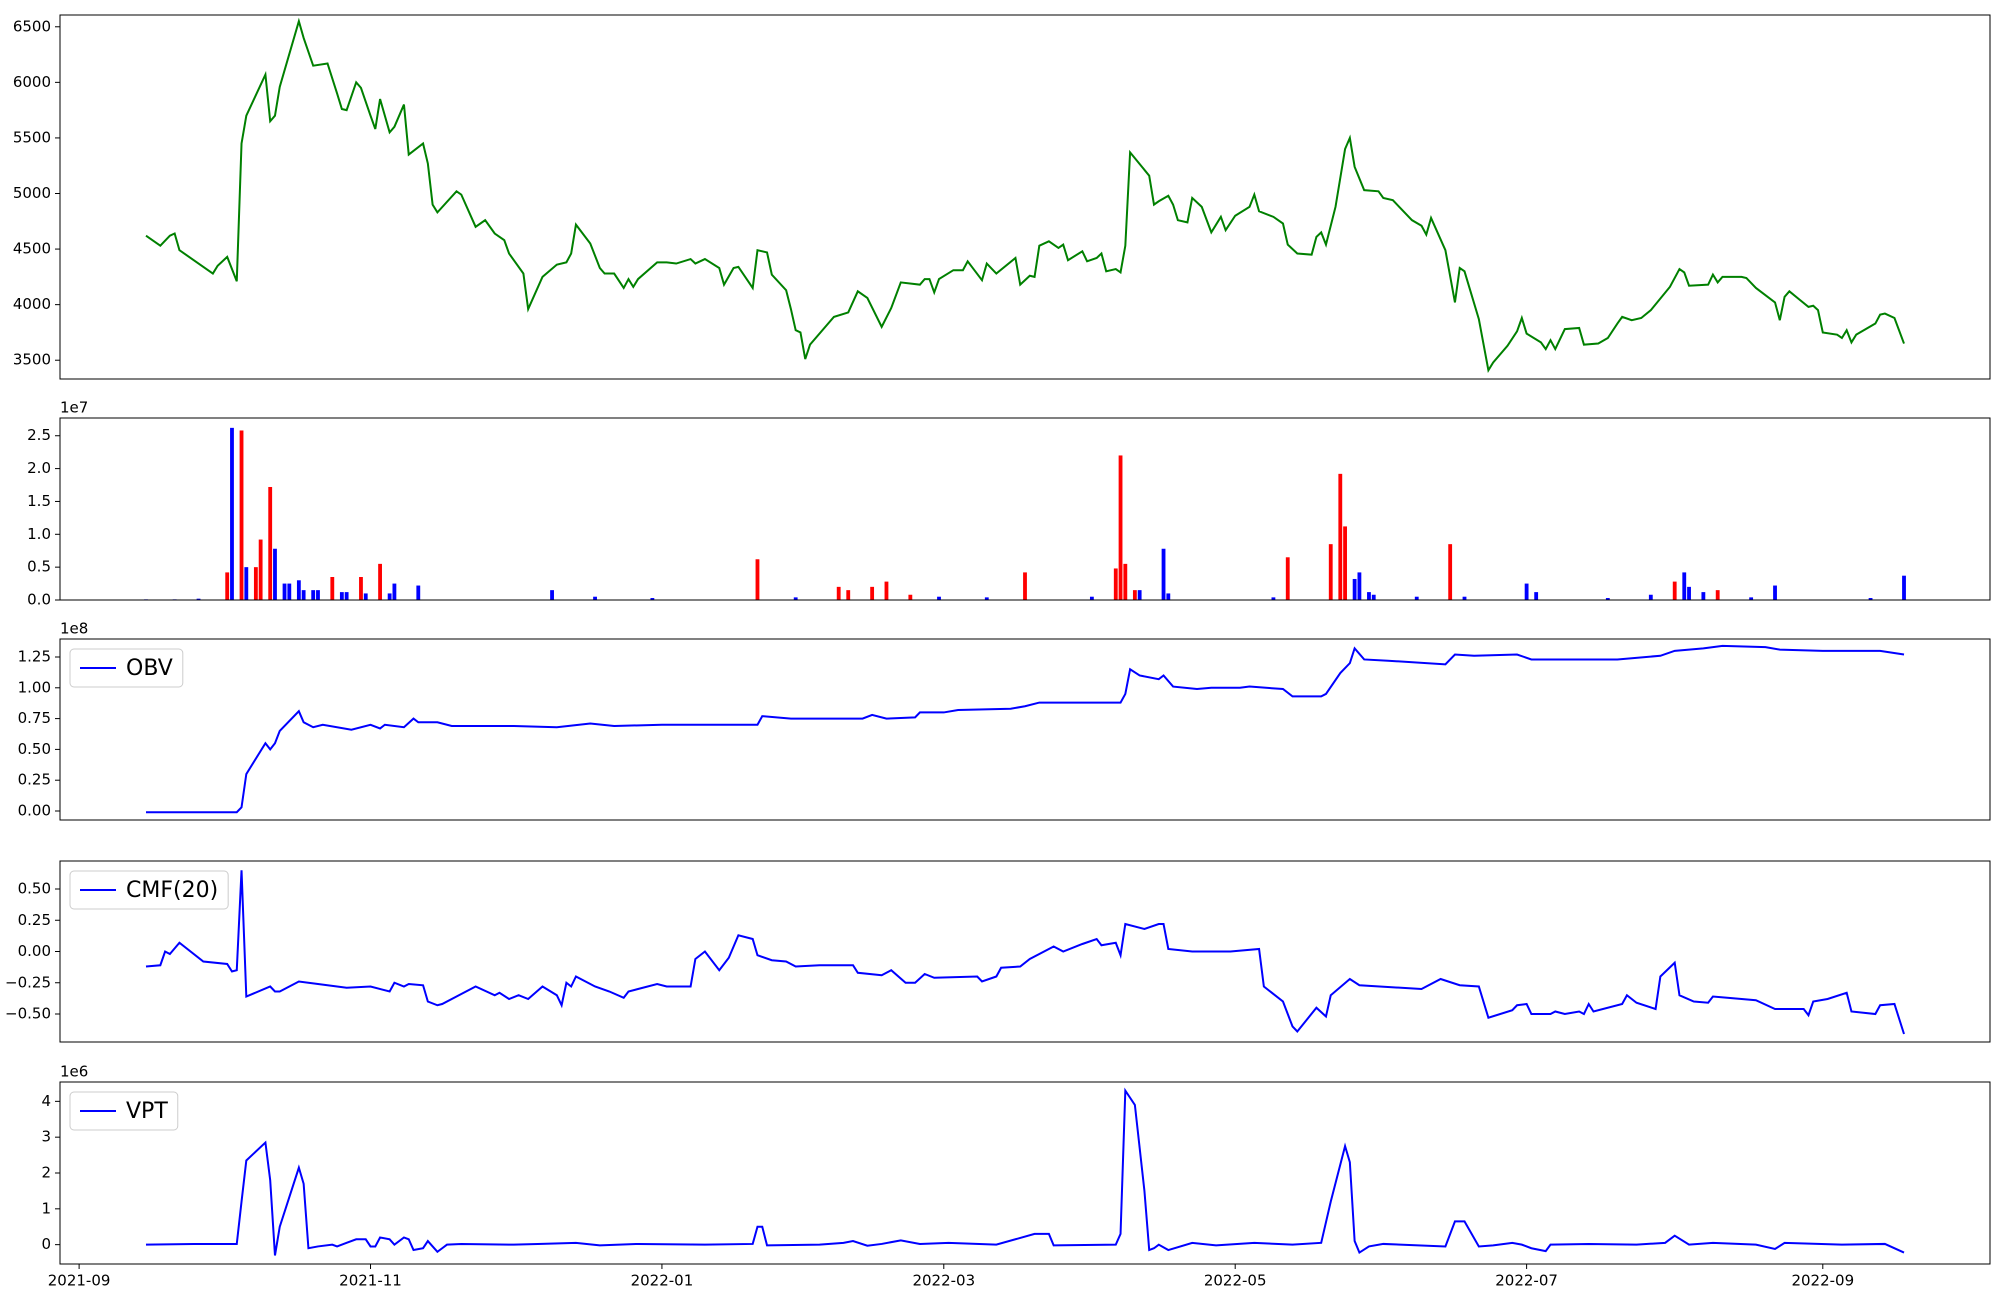 The width and height of the screenshot is (2000, 1300). I want to click on legend-label: OBV, so click(149, 668).